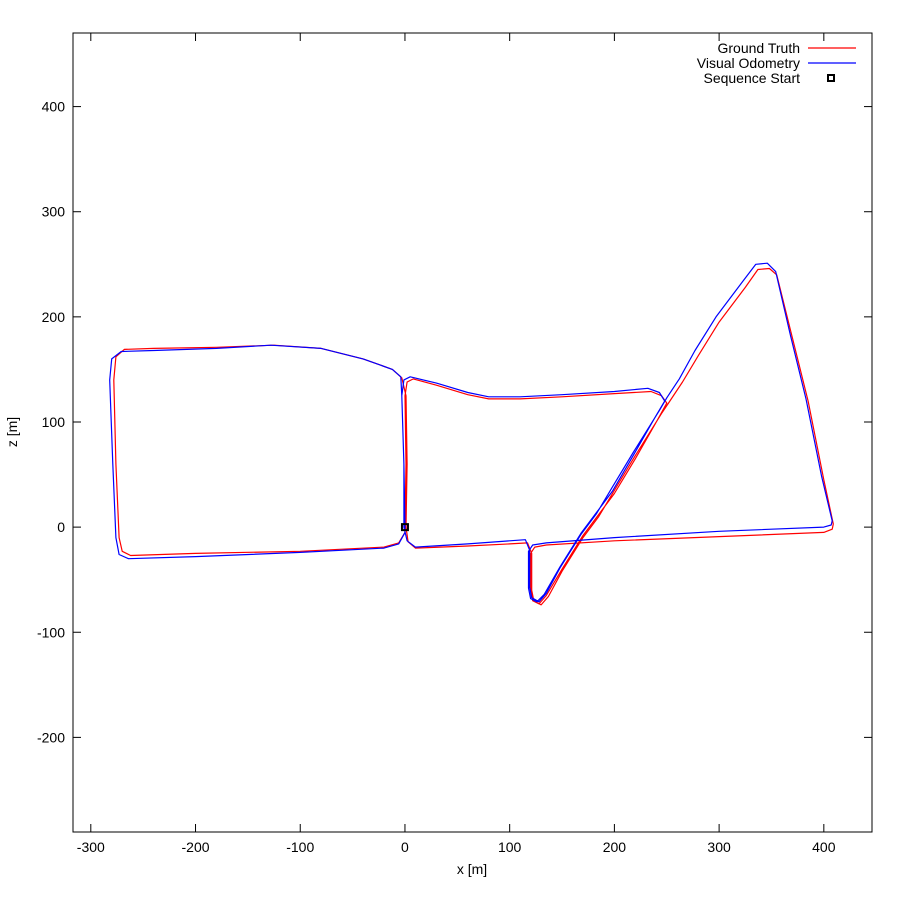 The width and height of the screenshot is (900, 905). What do you see at coordinates (54, 212) in the screenshot?
I see `y-tick-label: 300` at bounding box center [54, 212].